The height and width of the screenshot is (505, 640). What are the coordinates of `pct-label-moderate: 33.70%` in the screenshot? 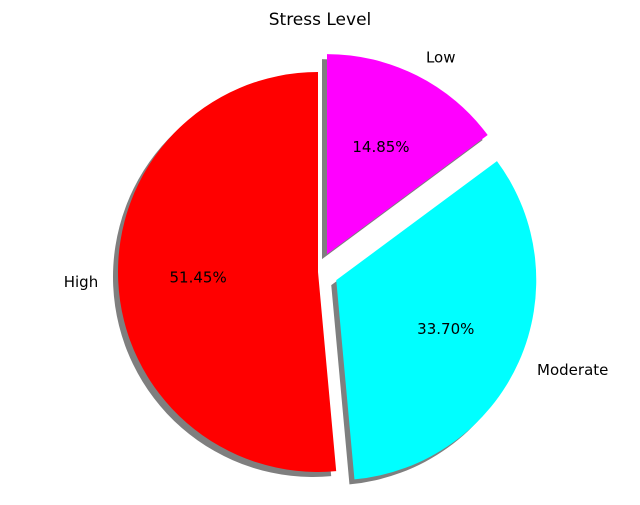 It's located at (445, 329).